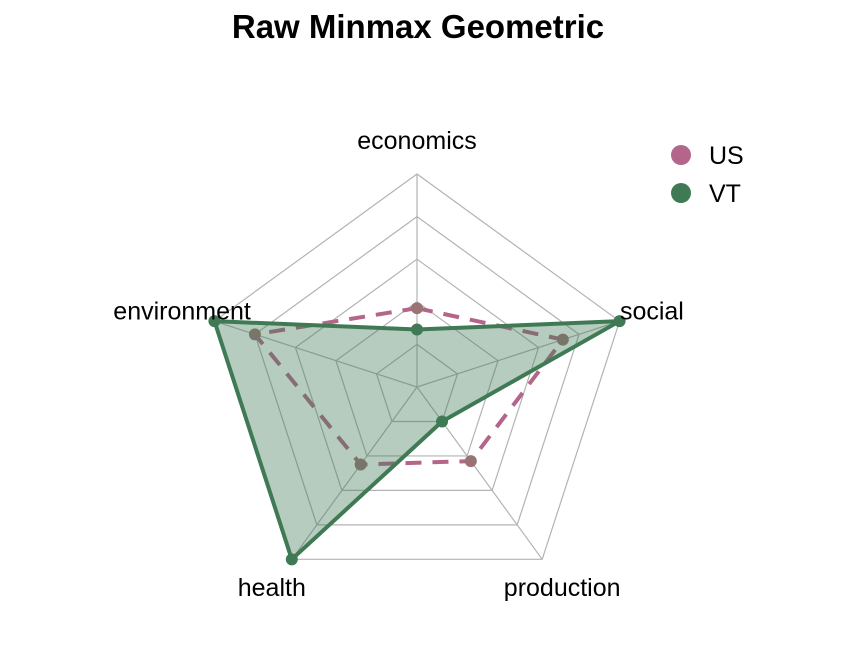 The width and height of the screenshot is (860, 666). What do you see at coordinates (518, 354) in the screenshot?
I see `spoke-social` at bounding box center [518, 354].